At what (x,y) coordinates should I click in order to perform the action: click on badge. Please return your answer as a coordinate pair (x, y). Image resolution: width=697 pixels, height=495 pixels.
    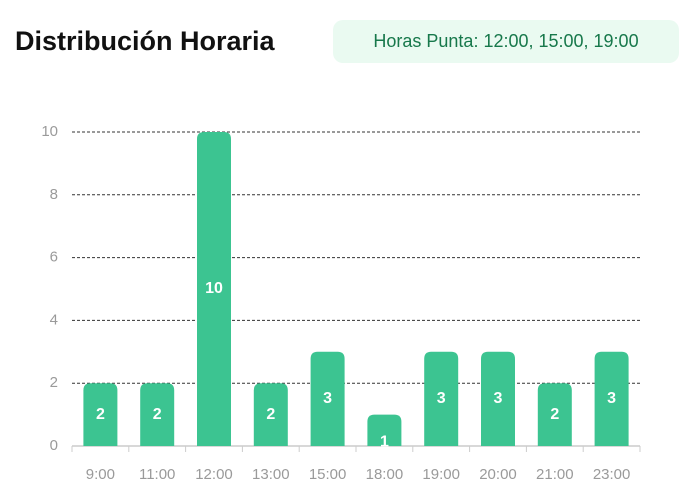
    Looking at the image, I should click on (506, 41).